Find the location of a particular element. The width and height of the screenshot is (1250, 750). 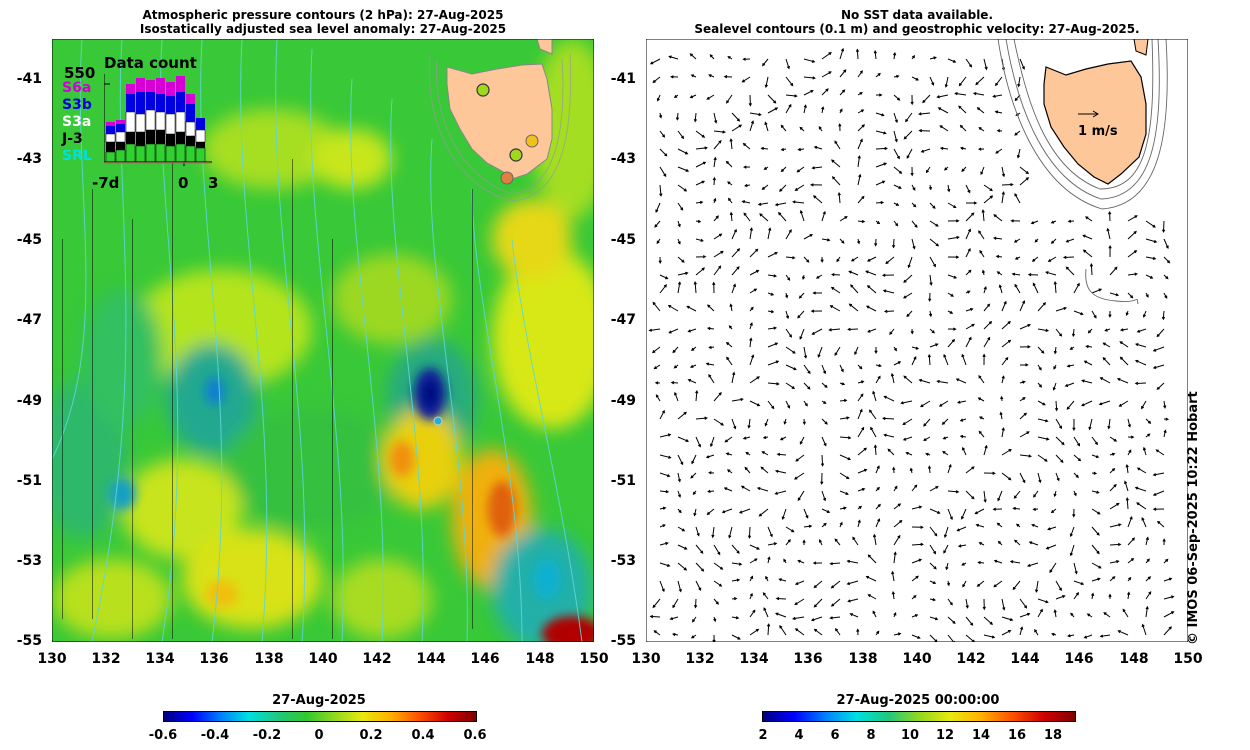

lon-tick: 130 is located at coordinates (52, 659).